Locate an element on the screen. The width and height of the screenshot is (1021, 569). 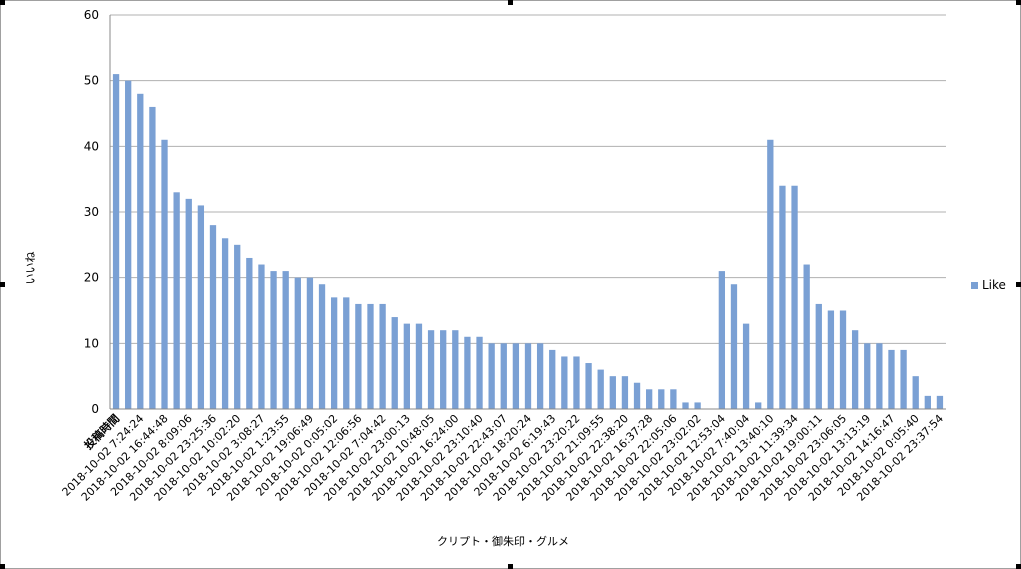
y-tick-label: 50 is located at coordinates (91, 81).